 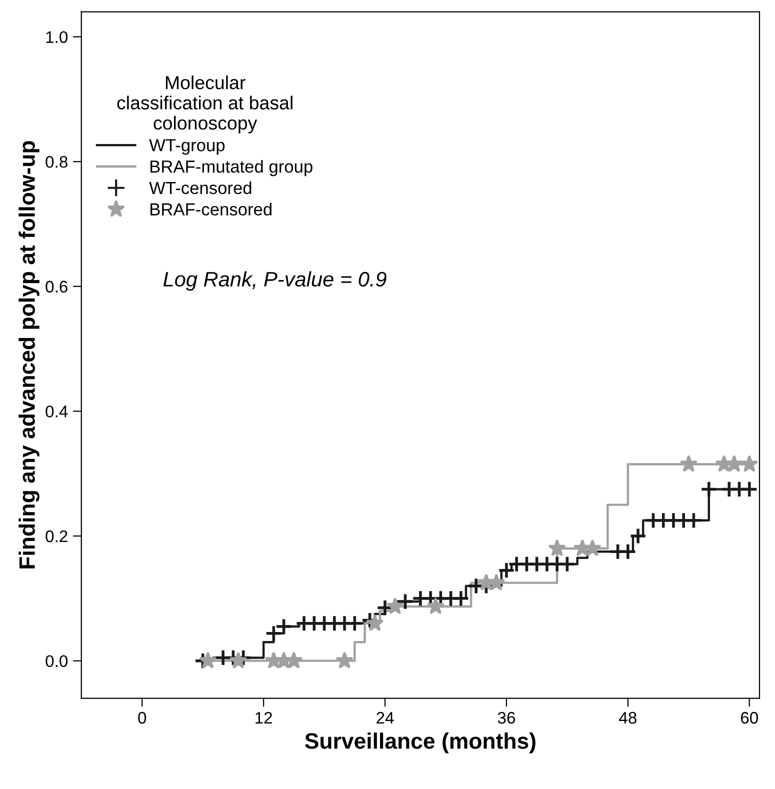 I want to click on x-axis-title: Surveillance (months), so click(x=420, y=743).